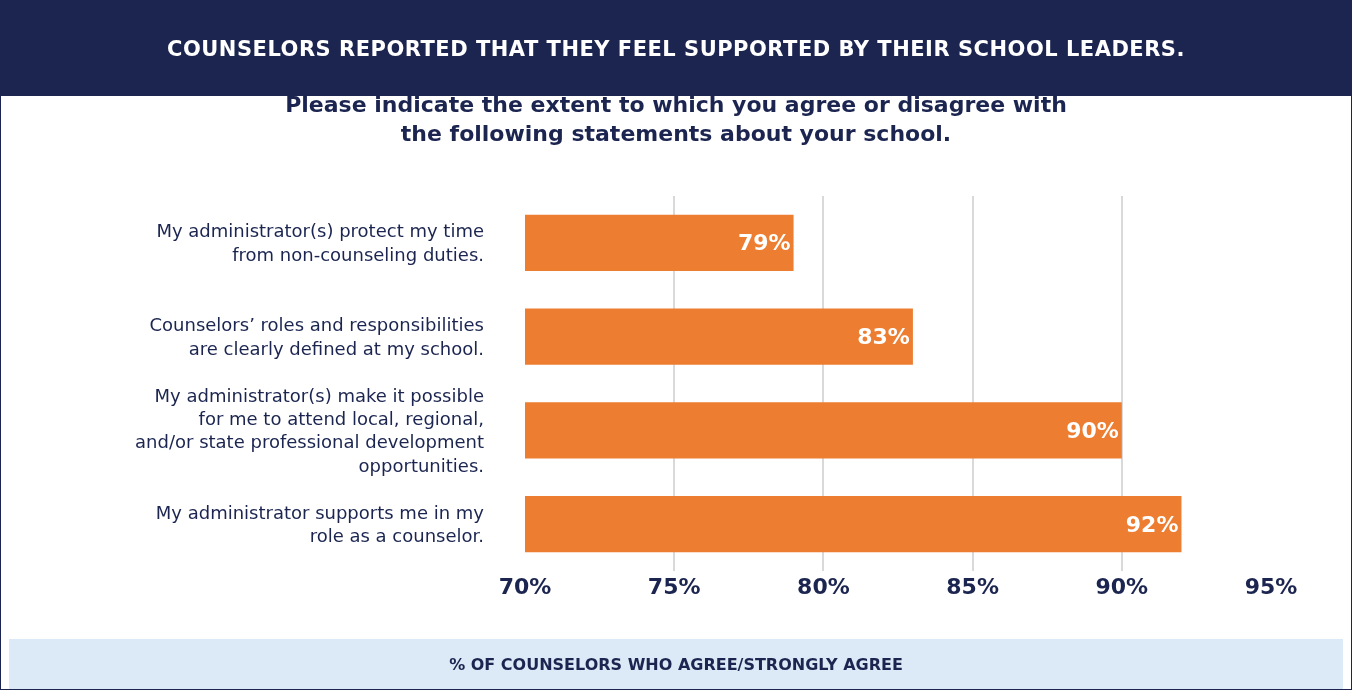  Describe the element at coordinates (1271, 586) in the screenshot. I see `x-tick-label: 95%` at that location.